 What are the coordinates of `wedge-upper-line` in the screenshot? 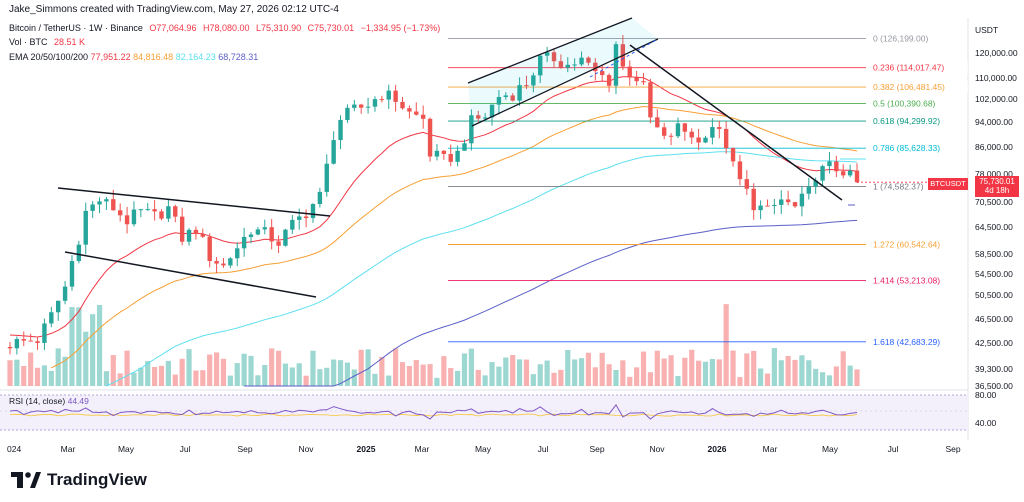 It's located at (194, 202).